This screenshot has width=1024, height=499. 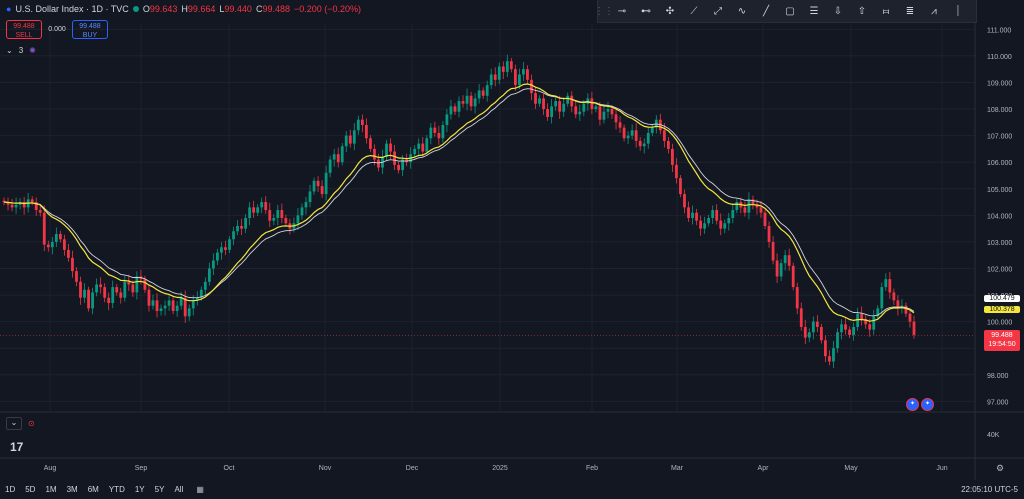 What do you see at coordinates (198, 9) in the screenshot?
I see `ohlc-high: H99.664` at bounding box center [198, 9].